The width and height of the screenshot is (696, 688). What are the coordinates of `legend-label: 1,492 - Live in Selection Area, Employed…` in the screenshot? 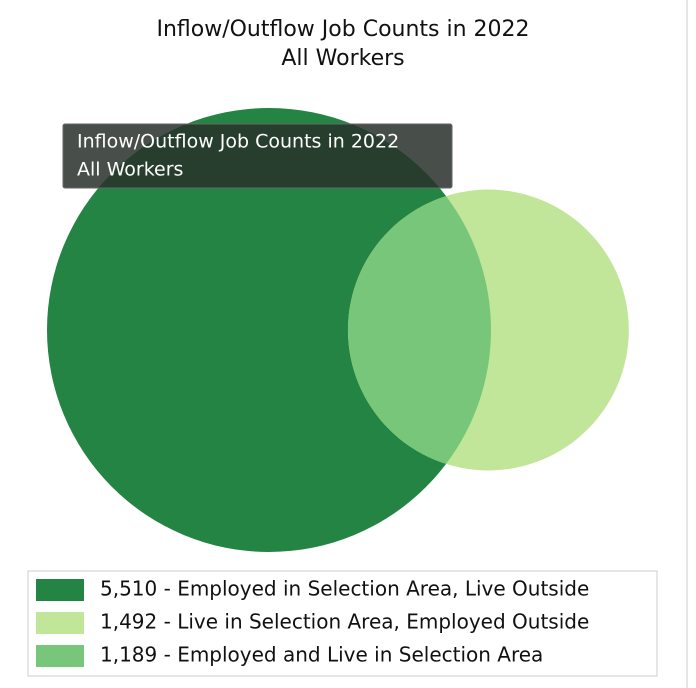 It's located at (344, 622).